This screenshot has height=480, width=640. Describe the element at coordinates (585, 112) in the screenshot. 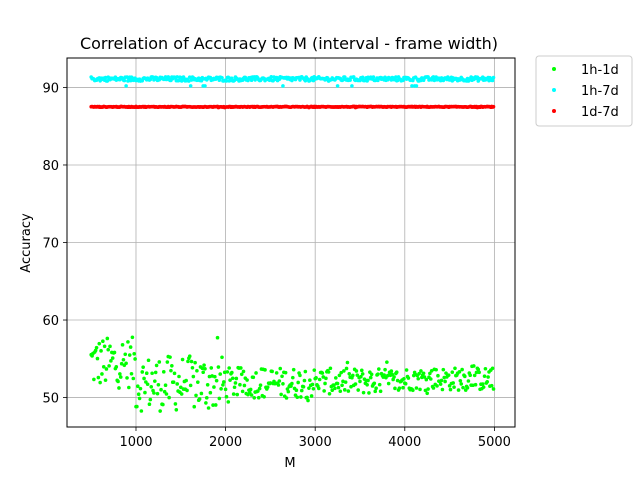

I see `legend-entry: 1d-7d` at that location.